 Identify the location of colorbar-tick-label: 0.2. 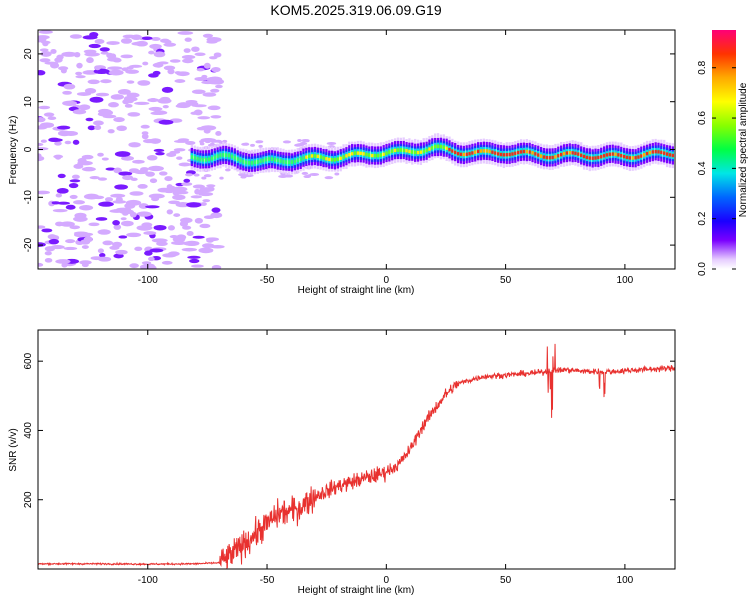
(702, 218).